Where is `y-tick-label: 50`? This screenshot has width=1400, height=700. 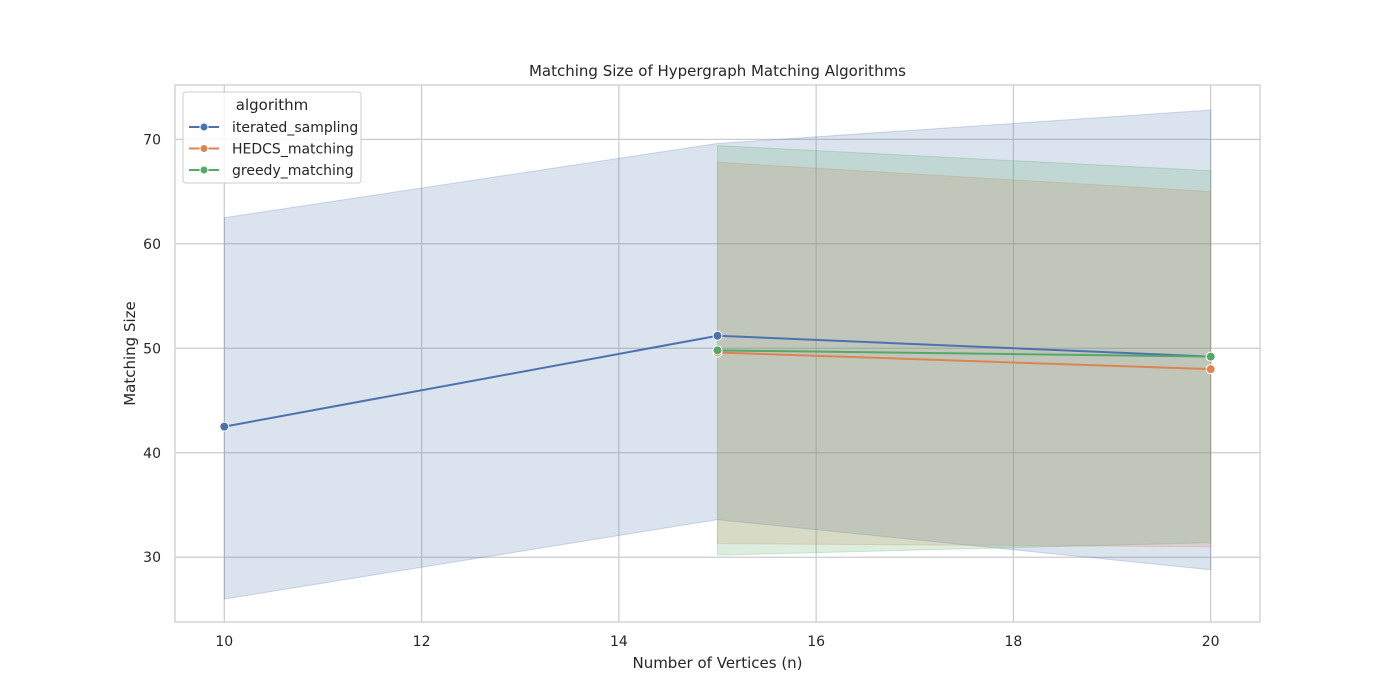 y-tick-label: 50 is located at coordinates (152, 349).